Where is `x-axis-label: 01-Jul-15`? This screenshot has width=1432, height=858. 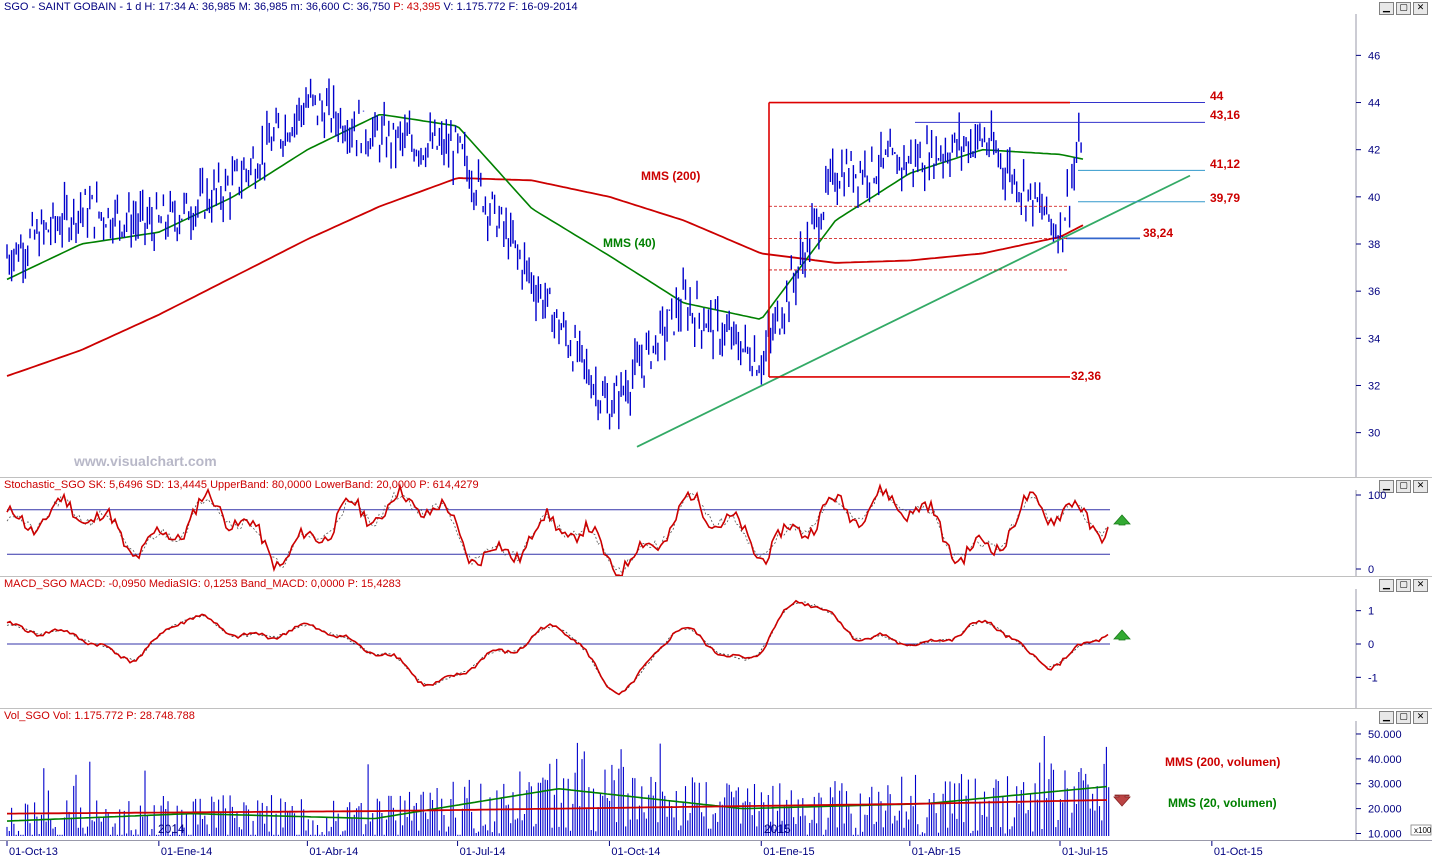 x-axis-label: 01-Jul-15 is located at coordinates (1085, 852).